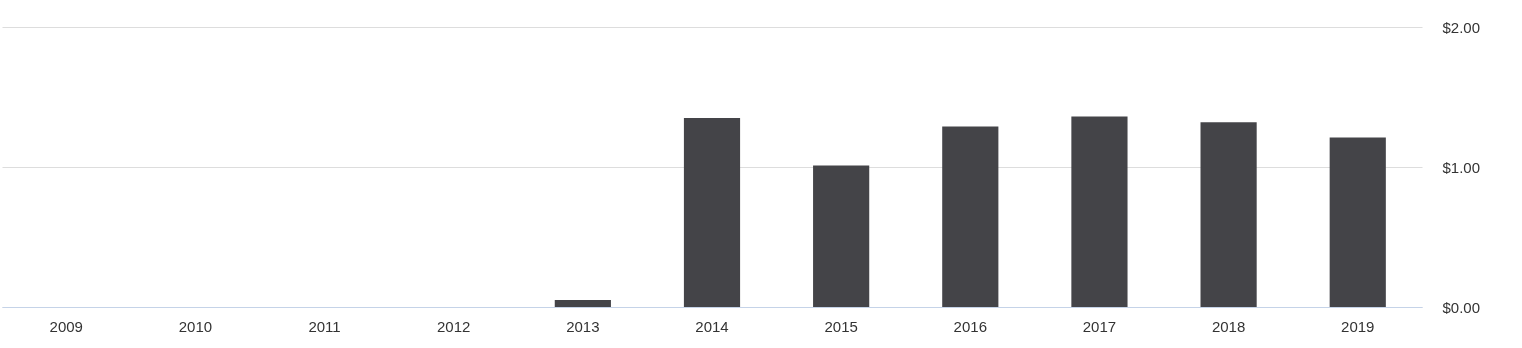 Image resolution: width=1522 pixels, height=348 pixels. Describe the element at coordinates (66, 326) in the screenshot. I see `x-tick-label: 2009` at that location.